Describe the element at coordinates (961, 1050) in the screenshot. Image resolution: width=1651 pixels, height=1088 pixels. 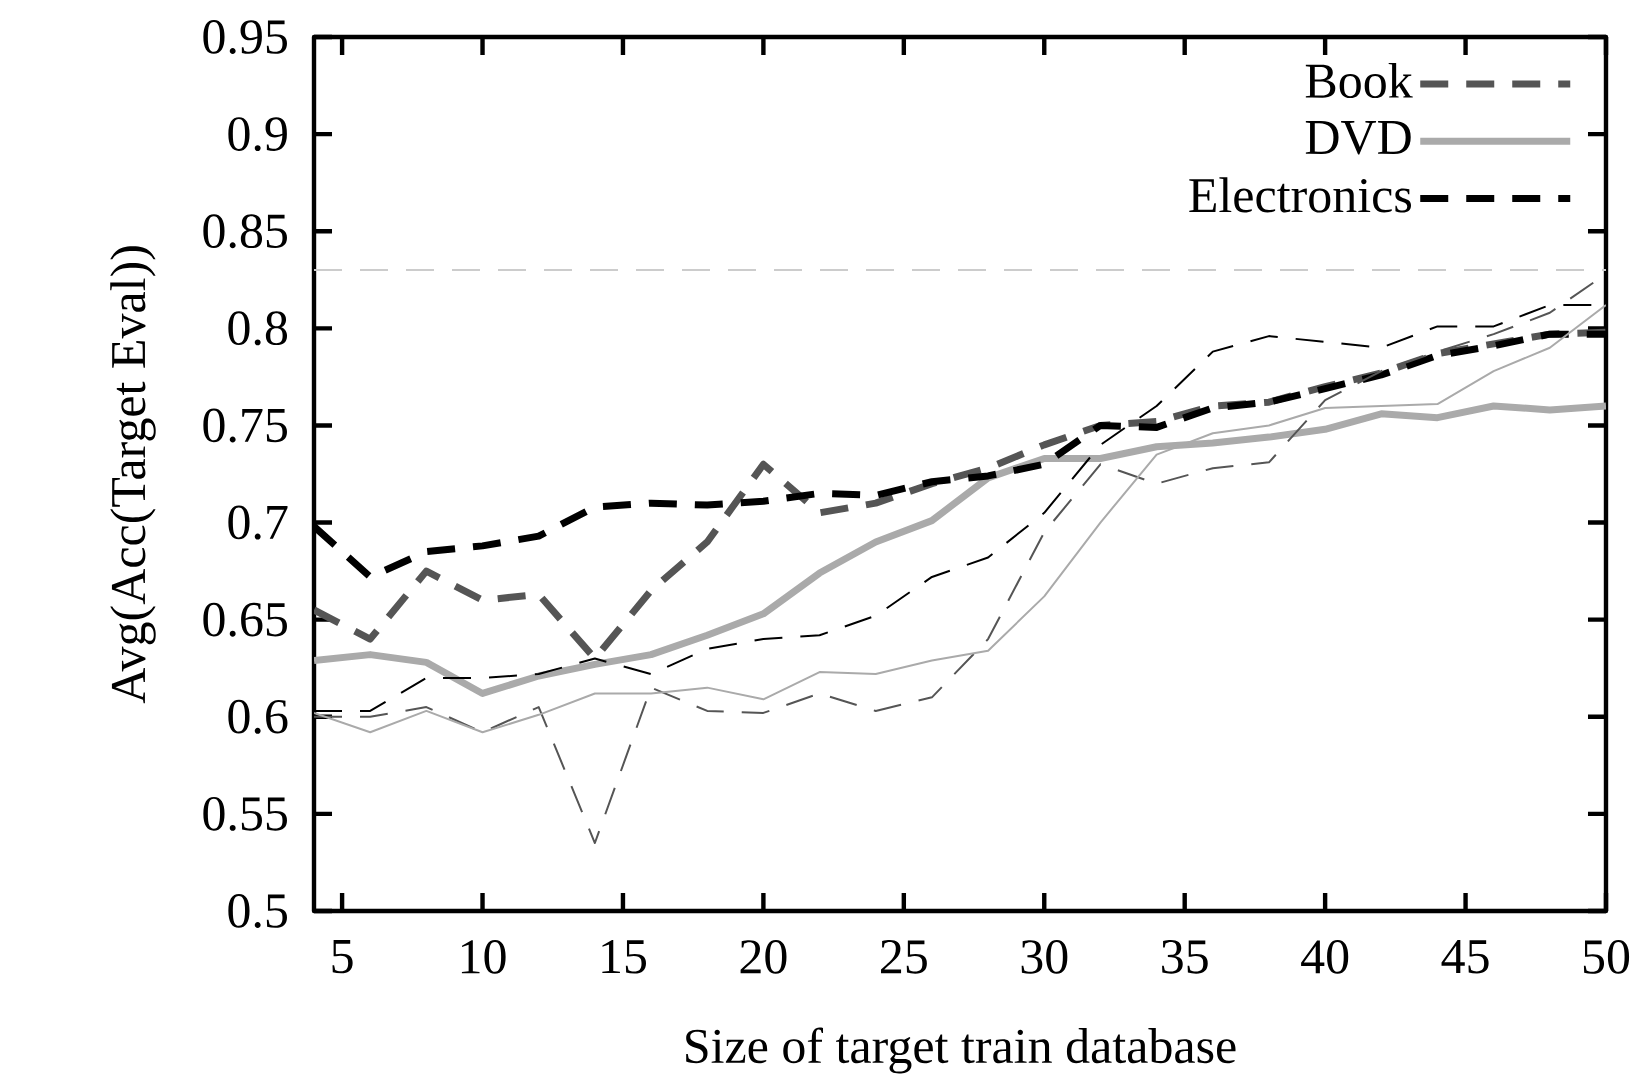
I see `x-axis-title: Size of target train database` at that location.